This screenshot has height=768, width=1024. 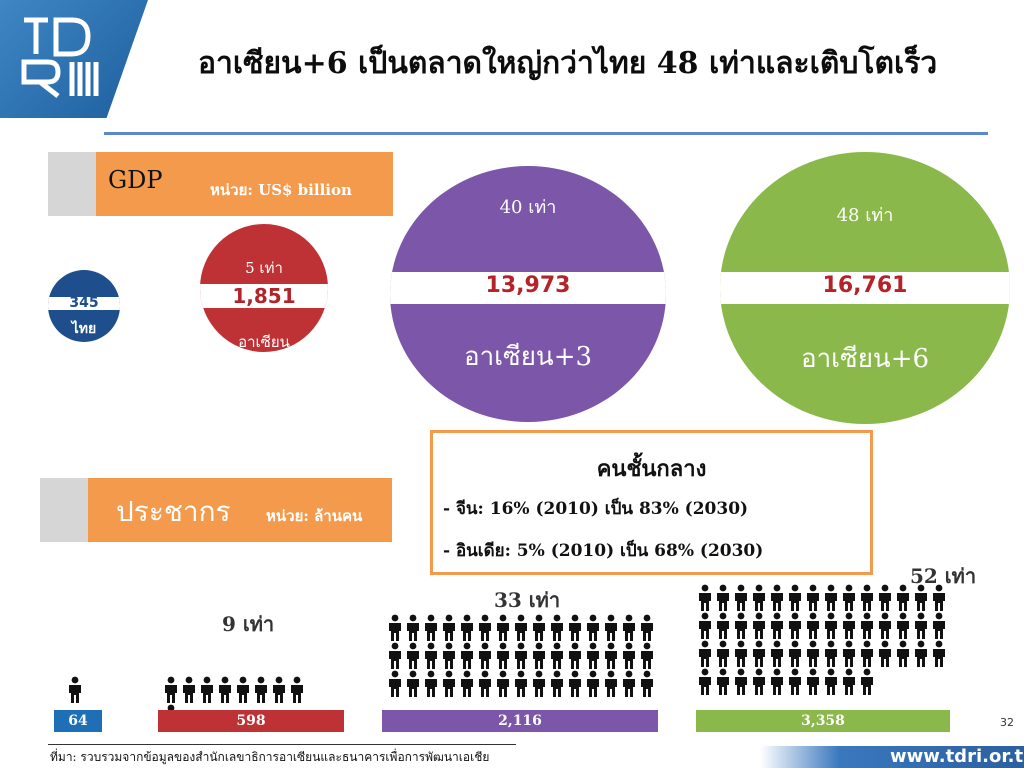 What do you see at coordinates (603, 551) in the screenshot?
I see `middle-class-line: - อินเดีย: 5% (2010) เป็น 68% (2030)` at bounding box center [603, 551].